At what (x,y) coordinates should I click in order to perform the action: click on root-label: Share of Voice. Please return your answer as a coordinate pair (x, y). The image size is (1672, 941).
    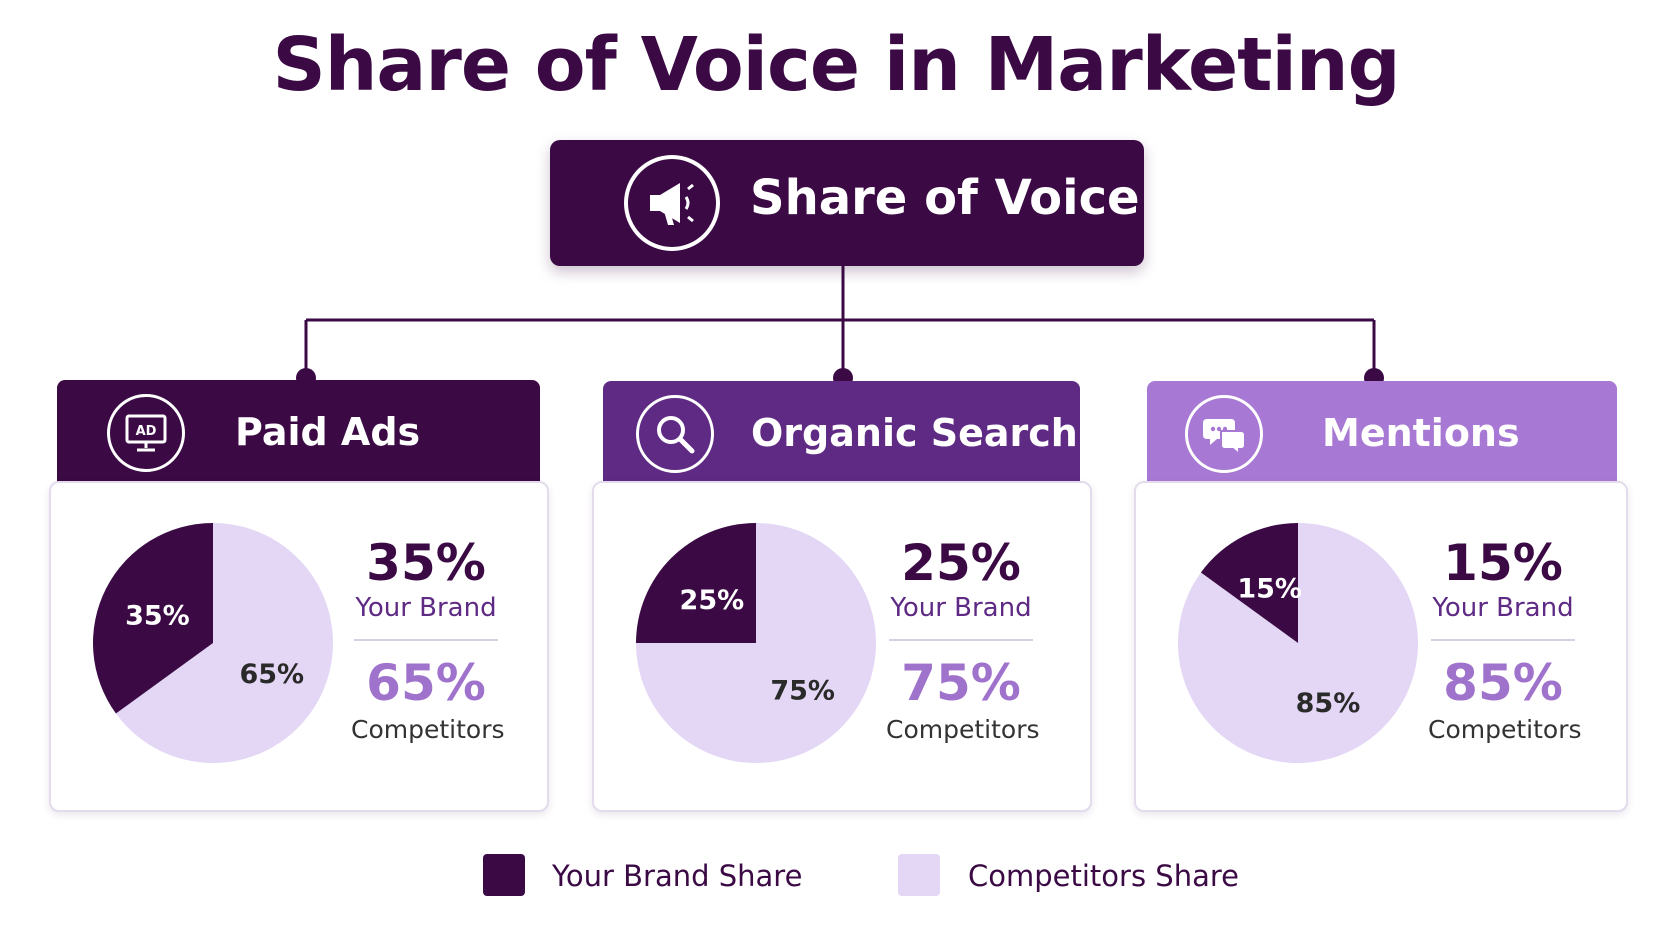
    Looking at the image, I should click on (945, 198).